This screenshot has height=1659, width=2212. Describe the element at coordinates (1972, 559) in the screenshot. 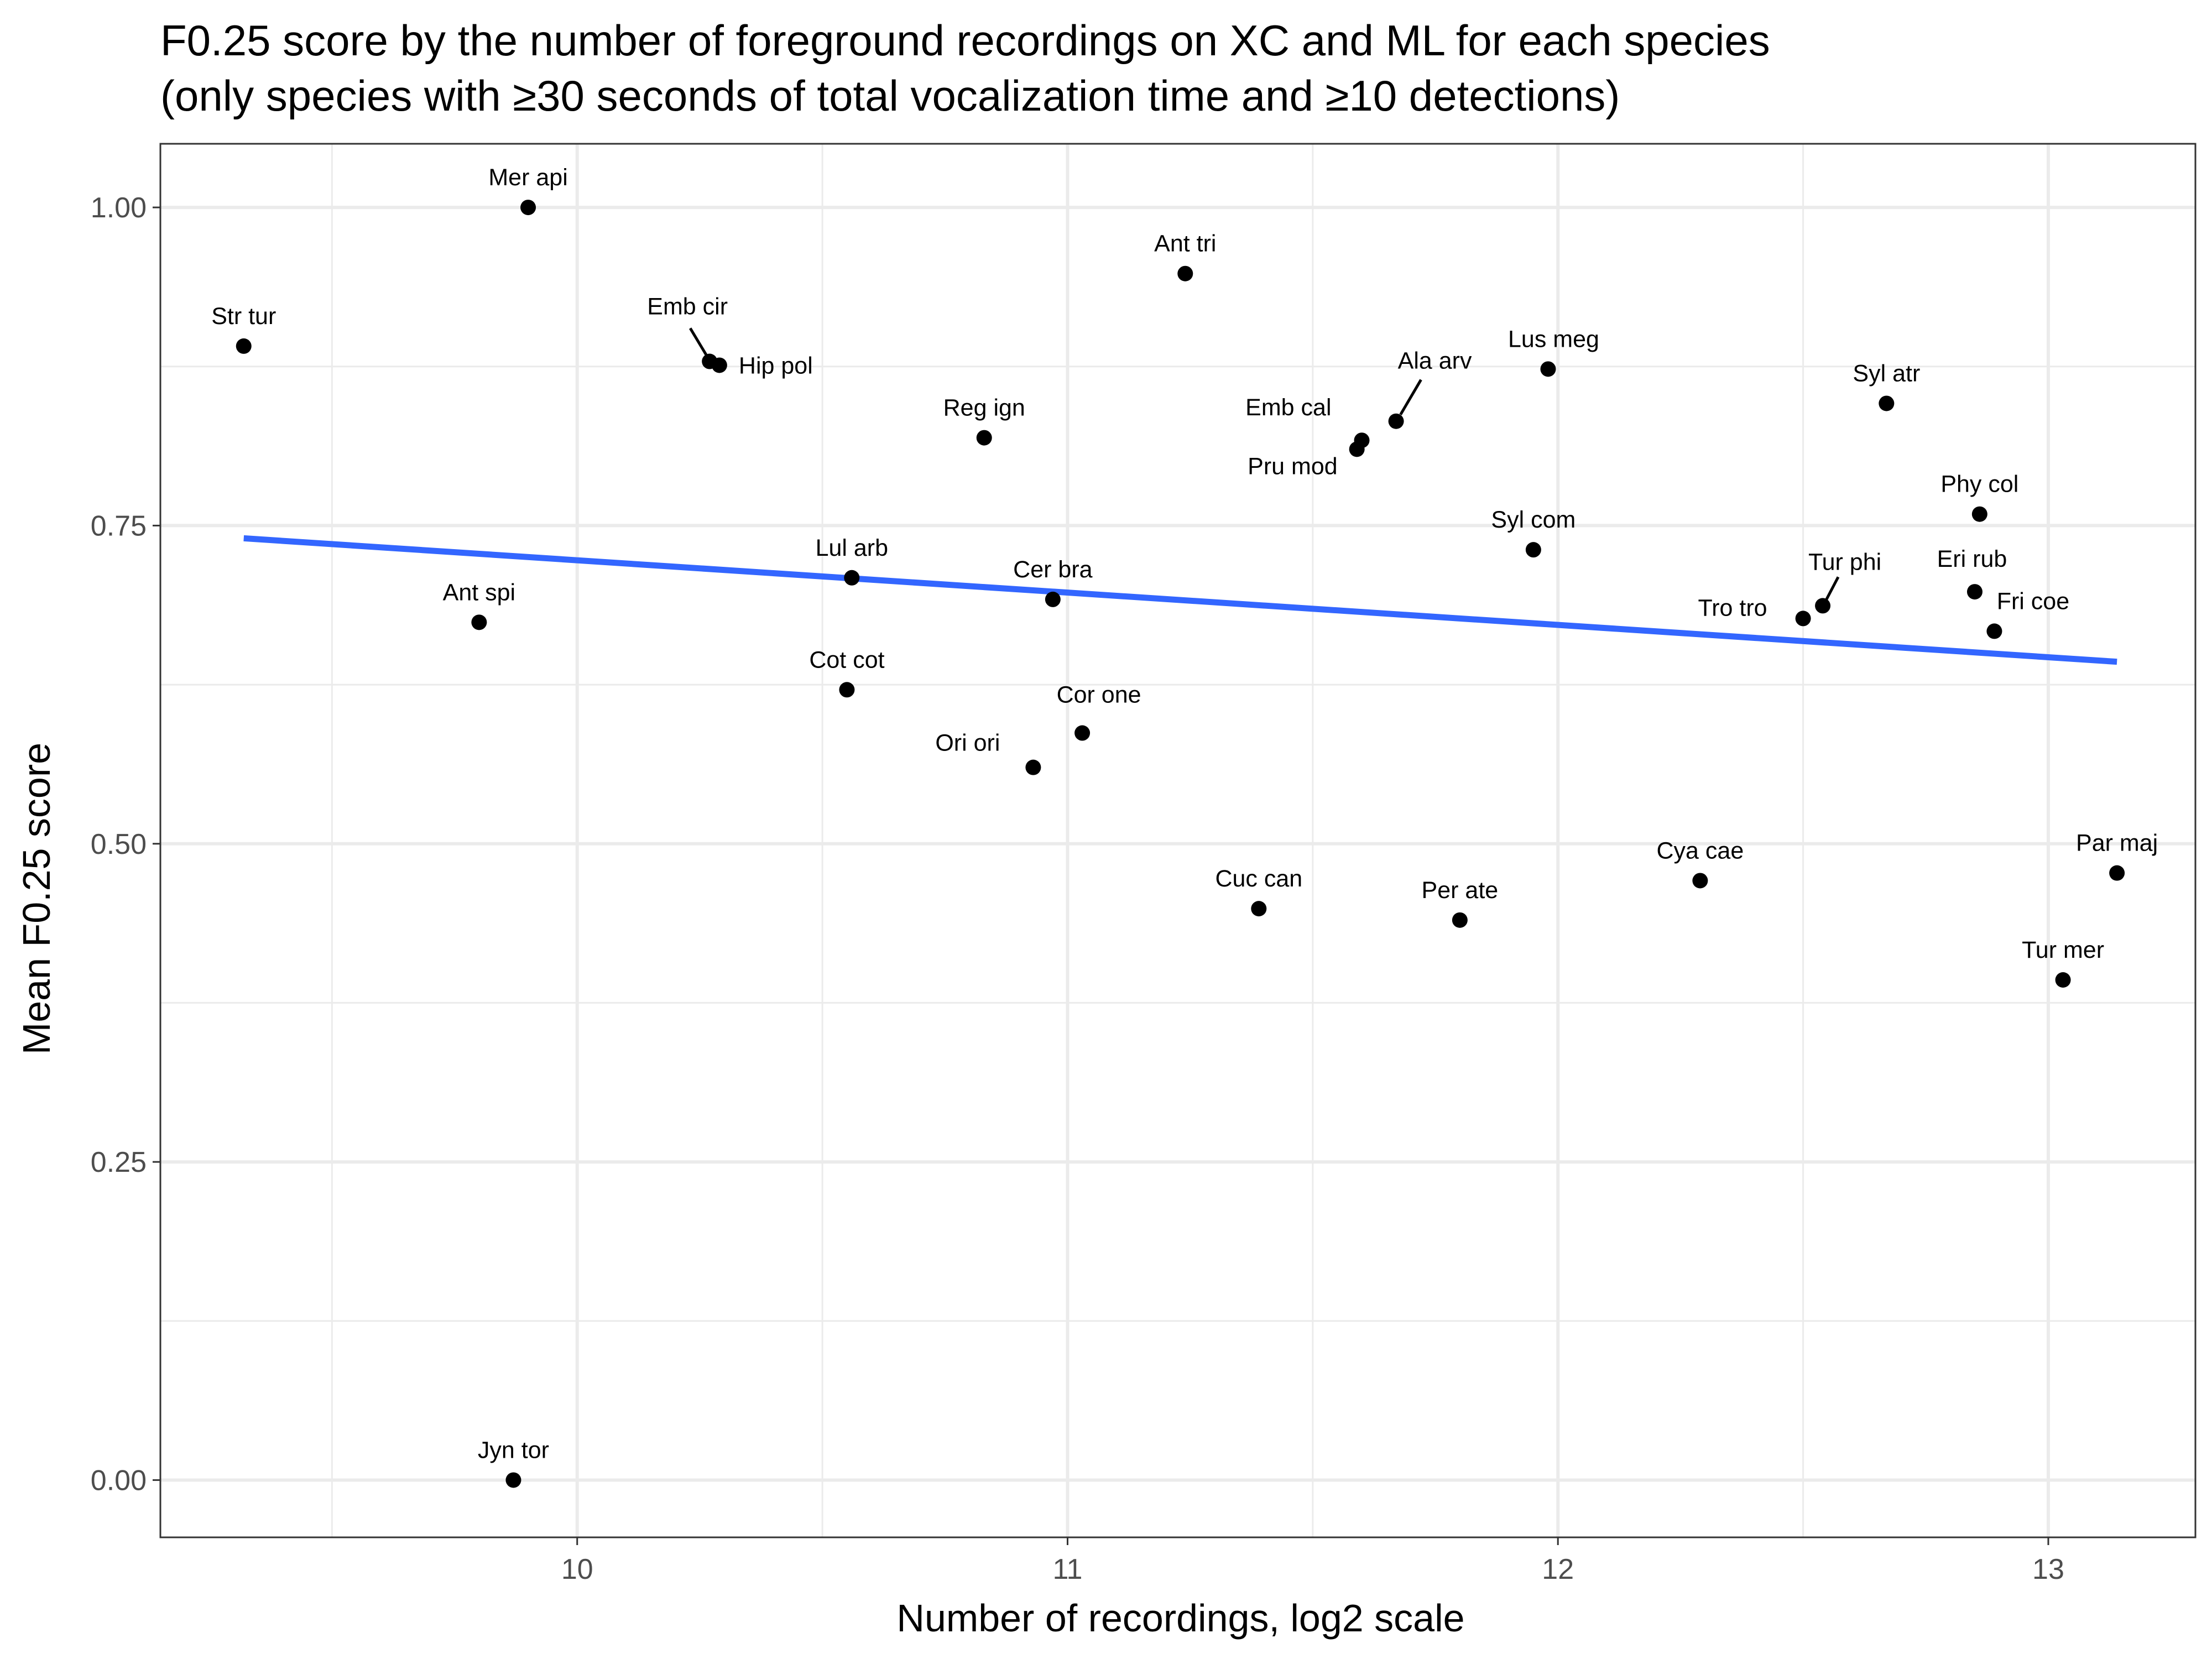

I see `point-label: Eri rub` at that location.